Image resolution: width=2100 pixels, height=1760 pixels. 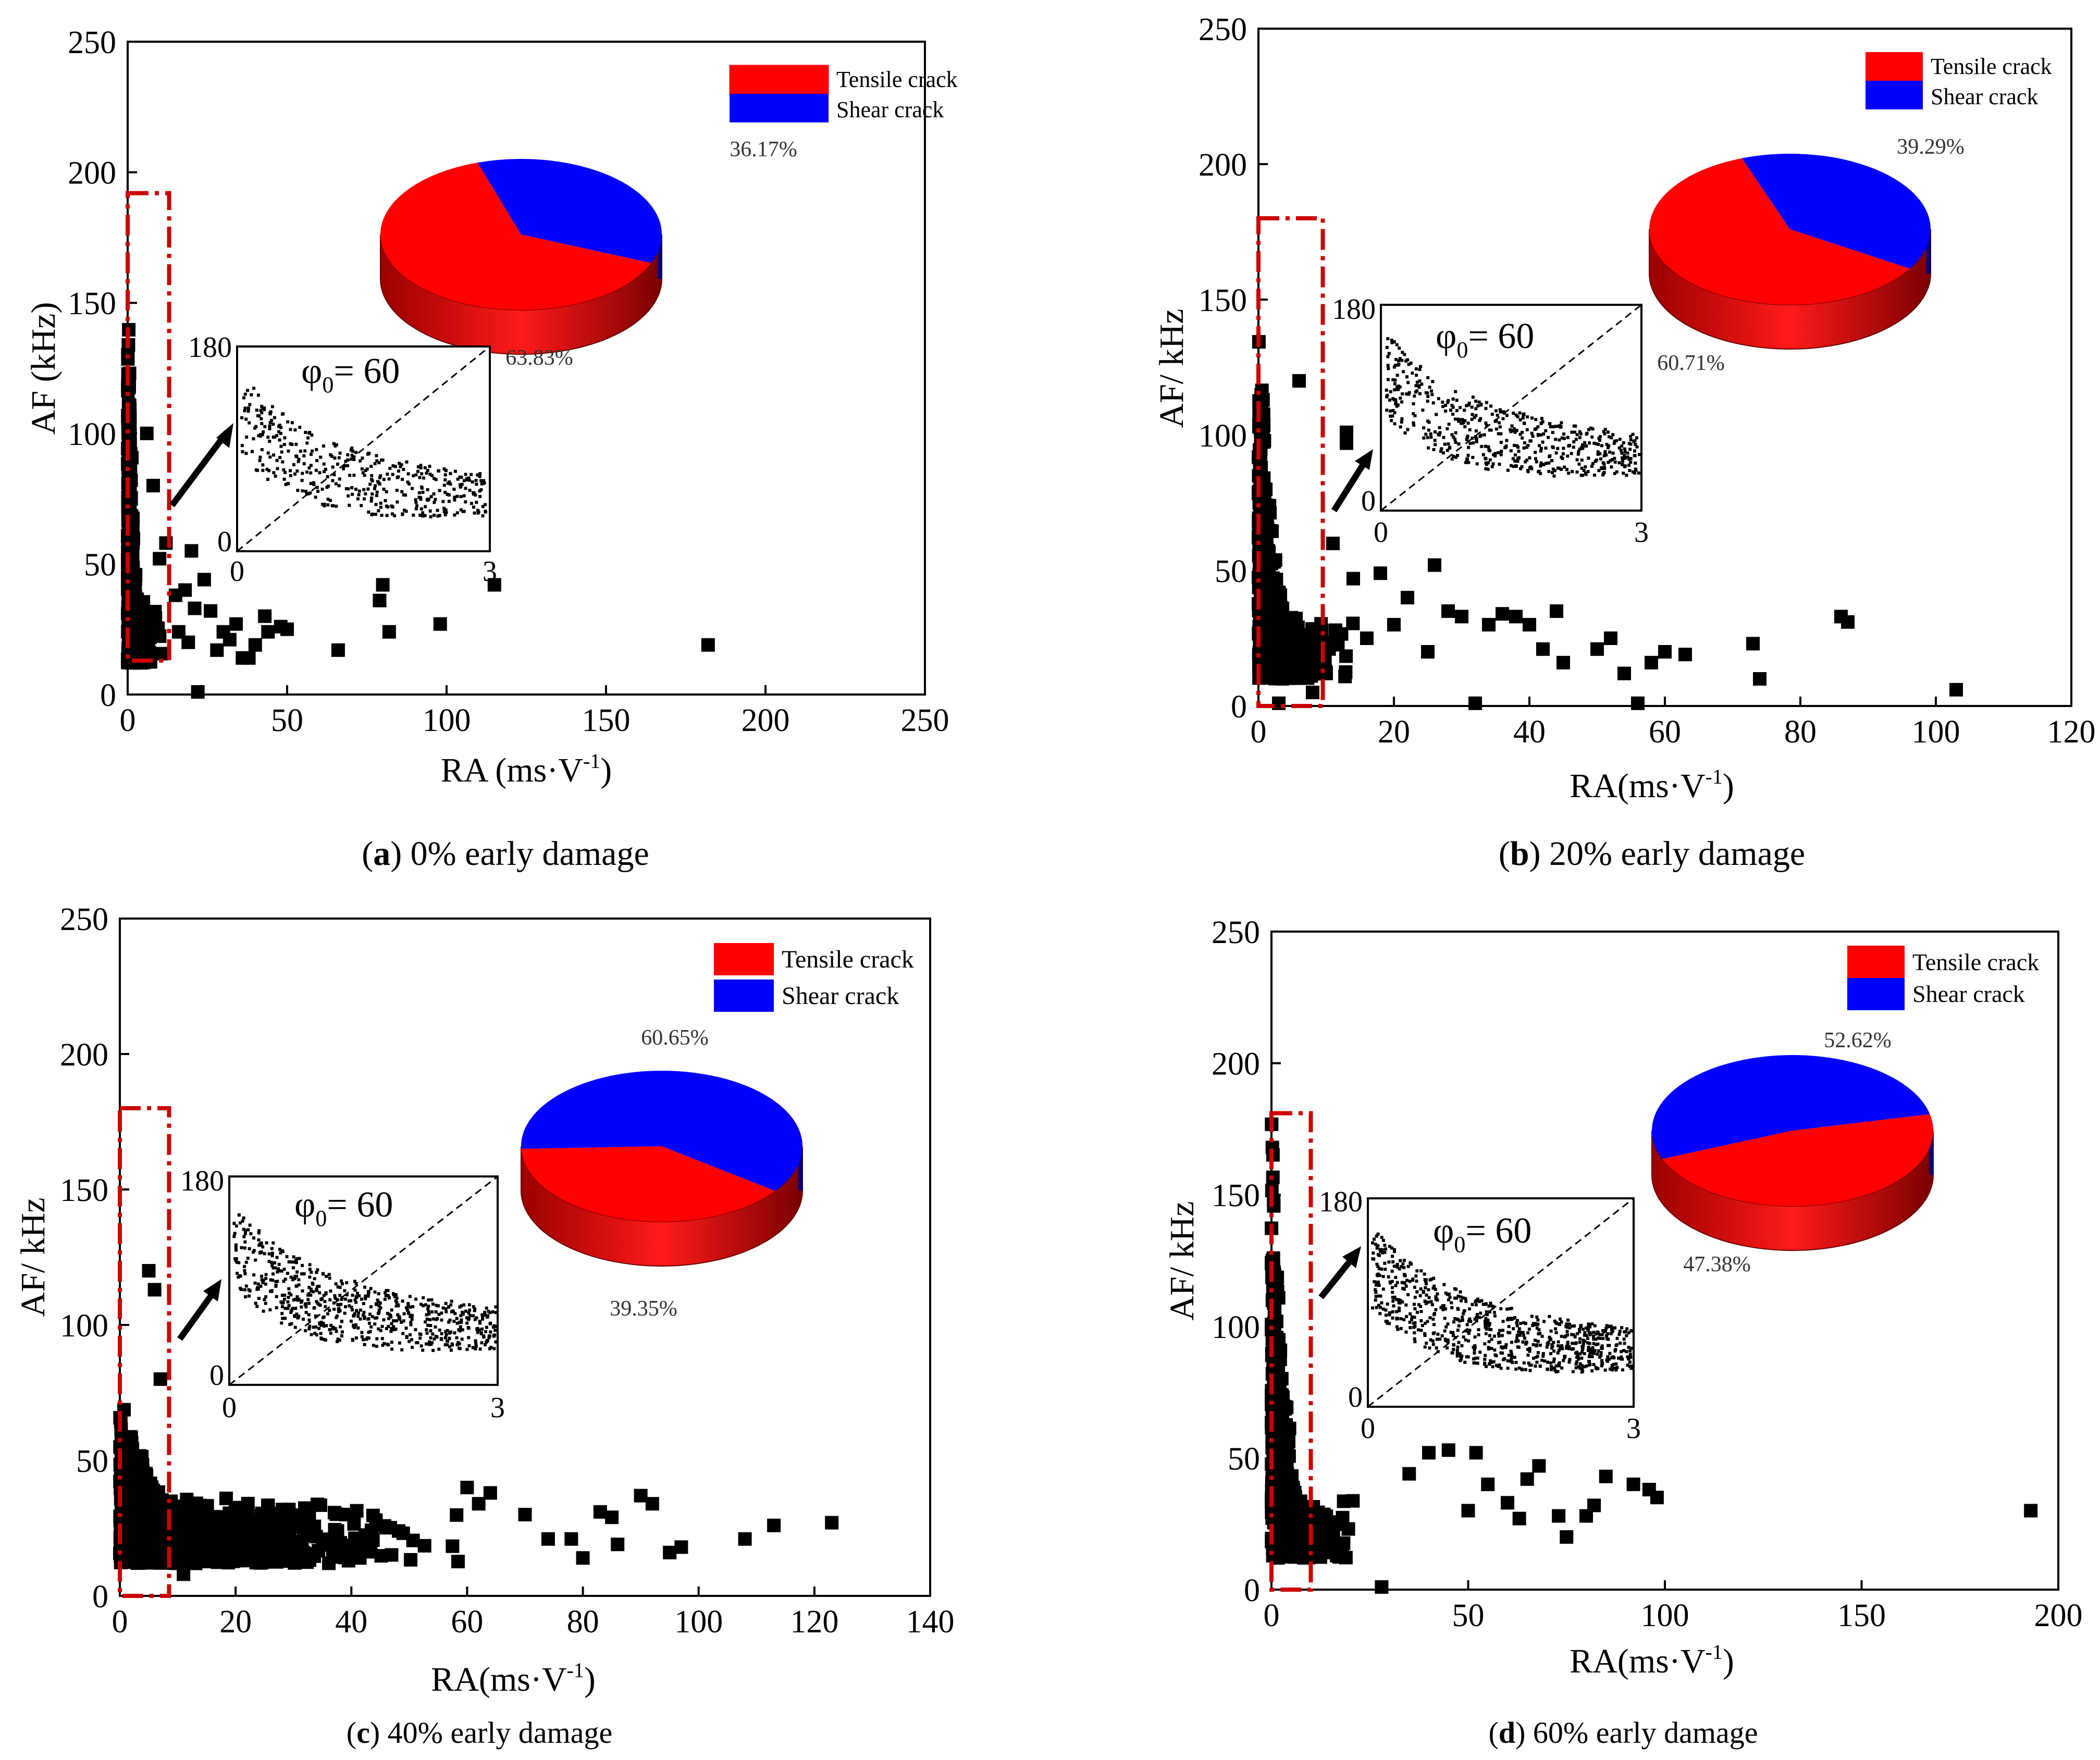 I want to click on y-tick-label: 150, so click(x=1236, y=1195).